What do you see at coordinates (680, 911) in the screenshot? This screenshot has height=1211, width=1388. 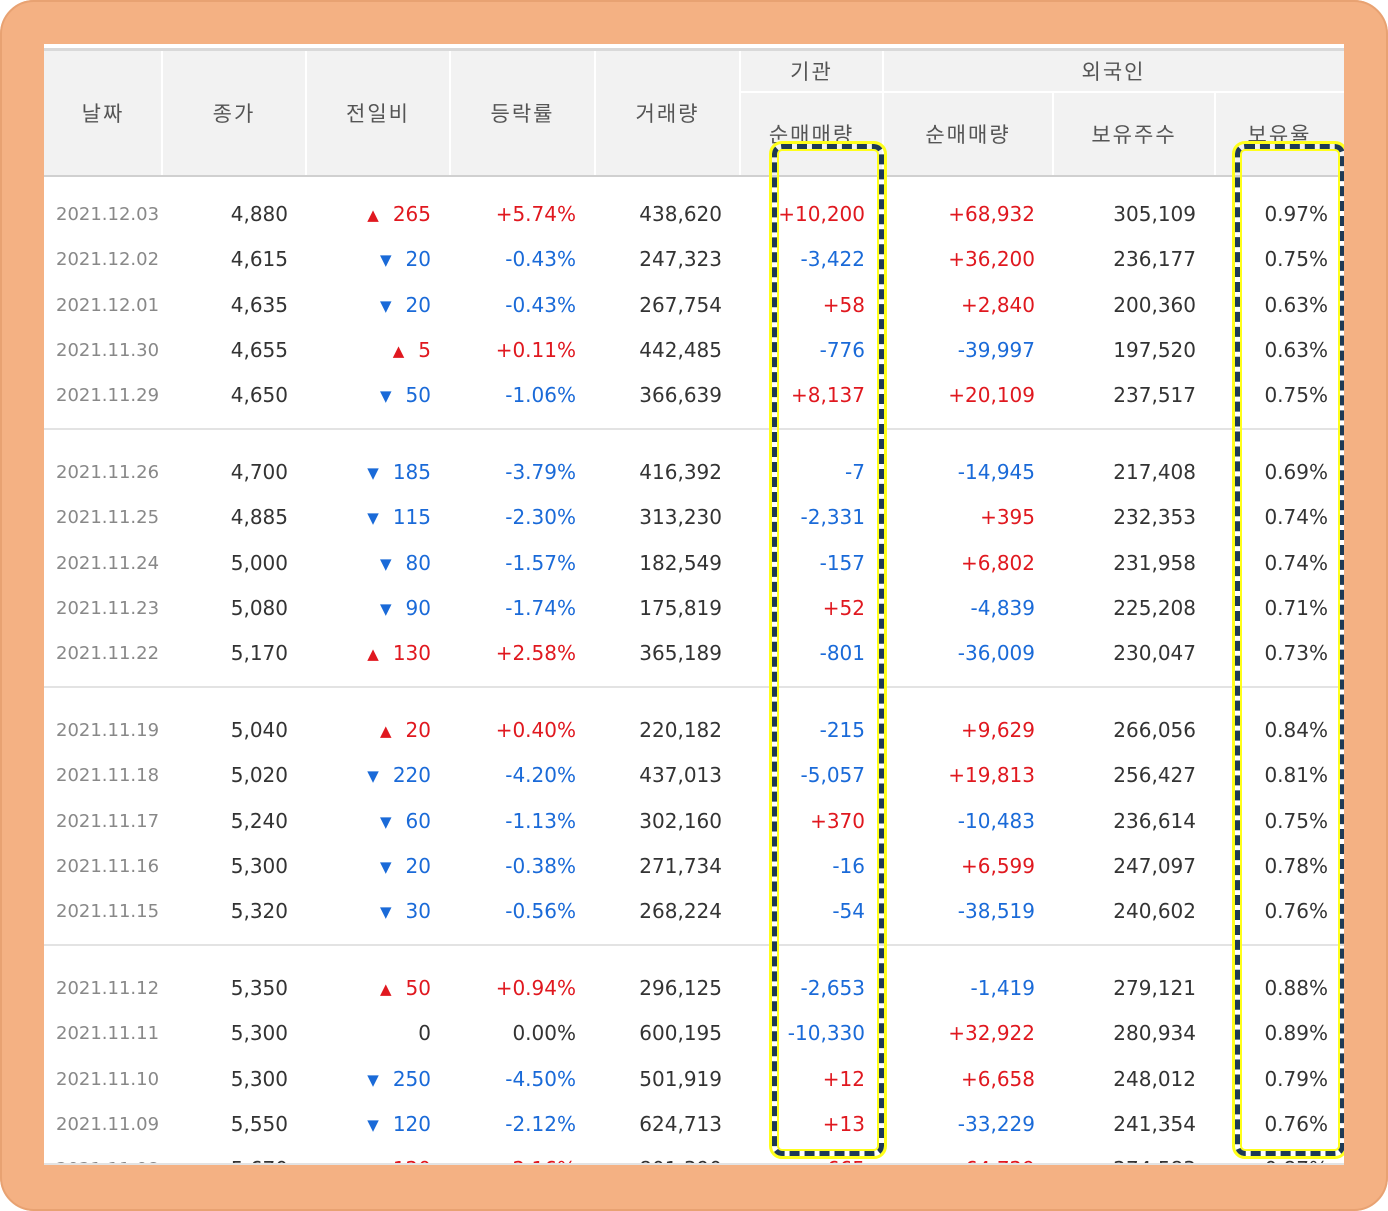 I see `row-volume: 268,224` at bounding box center [680, 911].